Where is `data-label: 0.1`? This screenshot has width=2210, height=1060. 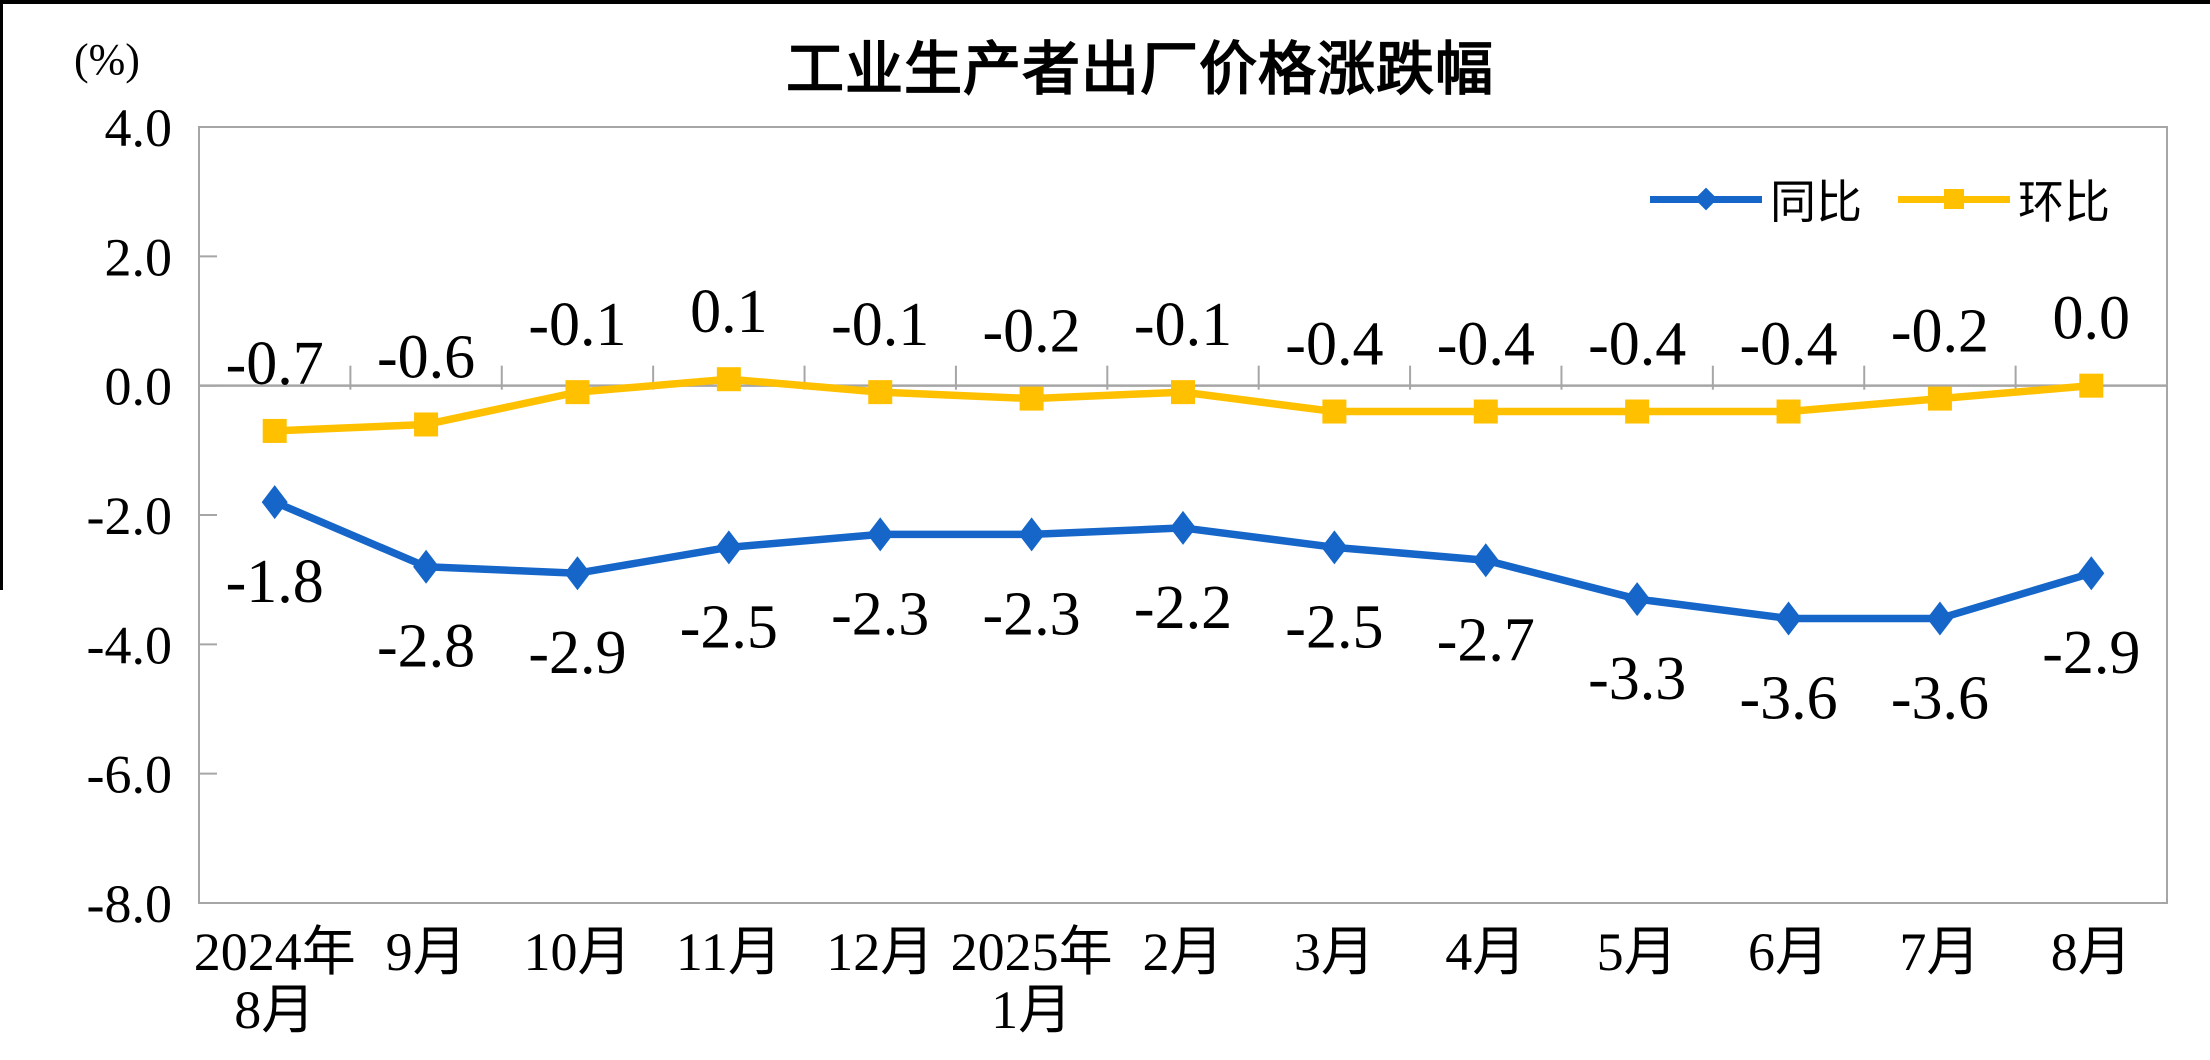
data-label: 0.1 is located at coordinates (729, 312).